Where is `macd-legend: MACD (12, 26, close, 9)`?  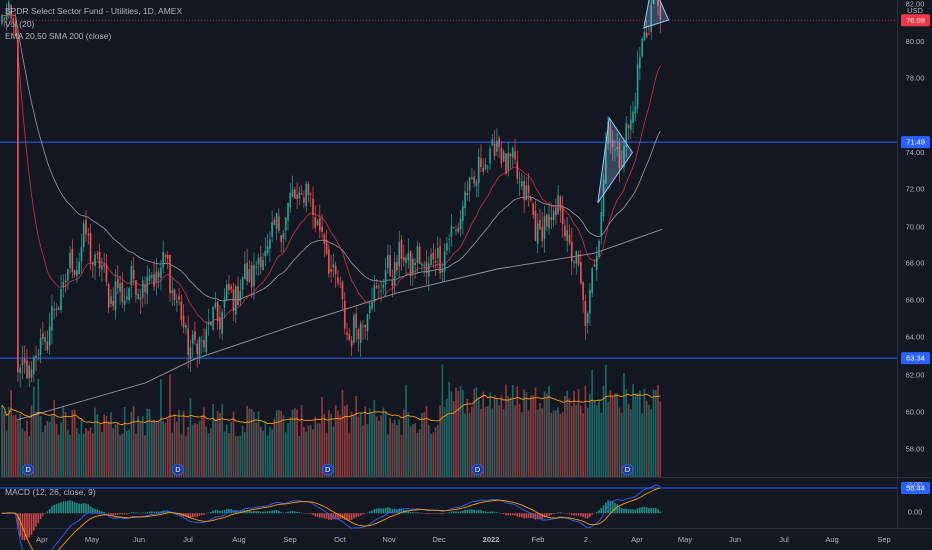 macd-legend: MACD (12, 26, close, 9) is located at coordinates (50, 492).